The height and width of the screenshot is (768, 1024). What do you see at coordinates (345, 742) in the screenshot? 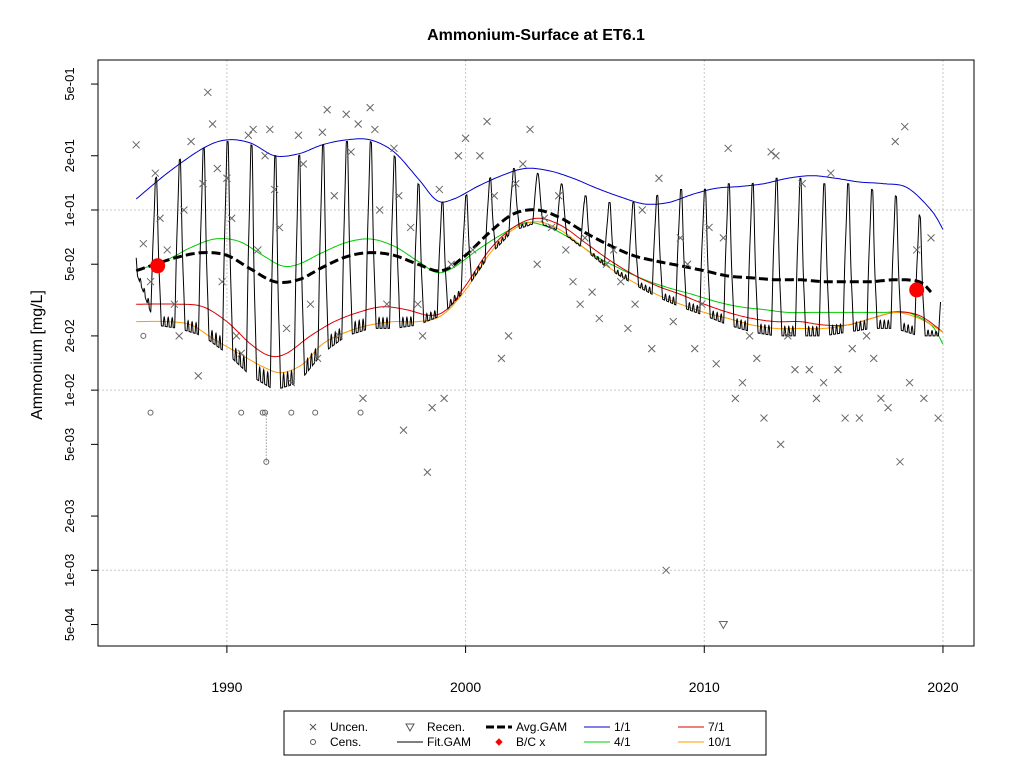
I see `legend-label: Cens.` at bounding box center [345, 742].